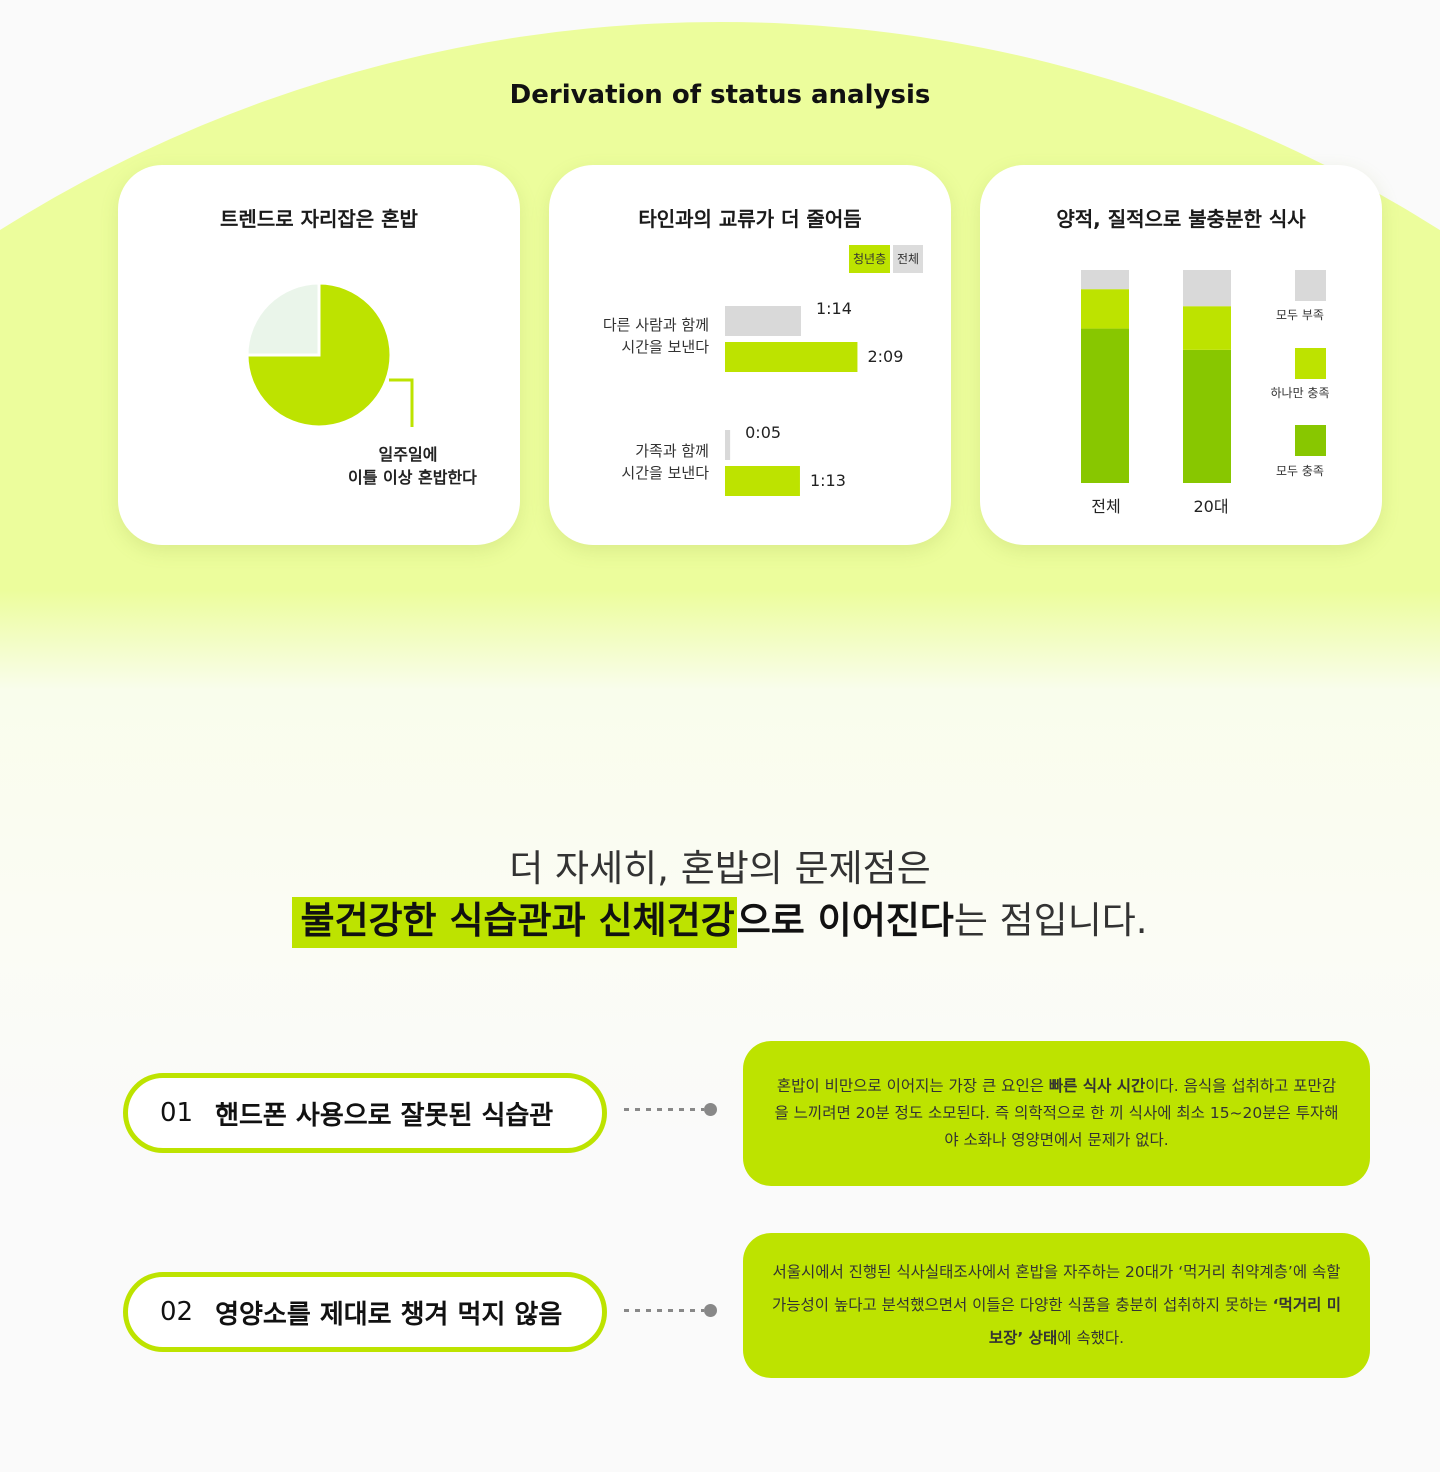 The height and width of the screenshot is (1472, 1440). Describe the element at coordinates (514, 922) in the screenshot. I see `headline-highlight: 불건강한 식습관과 신체건강` at that location.